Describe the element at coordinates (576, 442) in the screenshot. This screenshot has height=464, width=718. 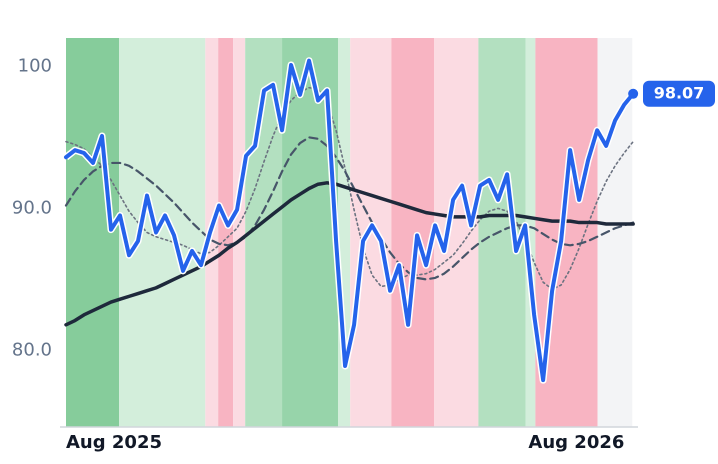
I see `x-tick-label: Aug 2026` at that location.